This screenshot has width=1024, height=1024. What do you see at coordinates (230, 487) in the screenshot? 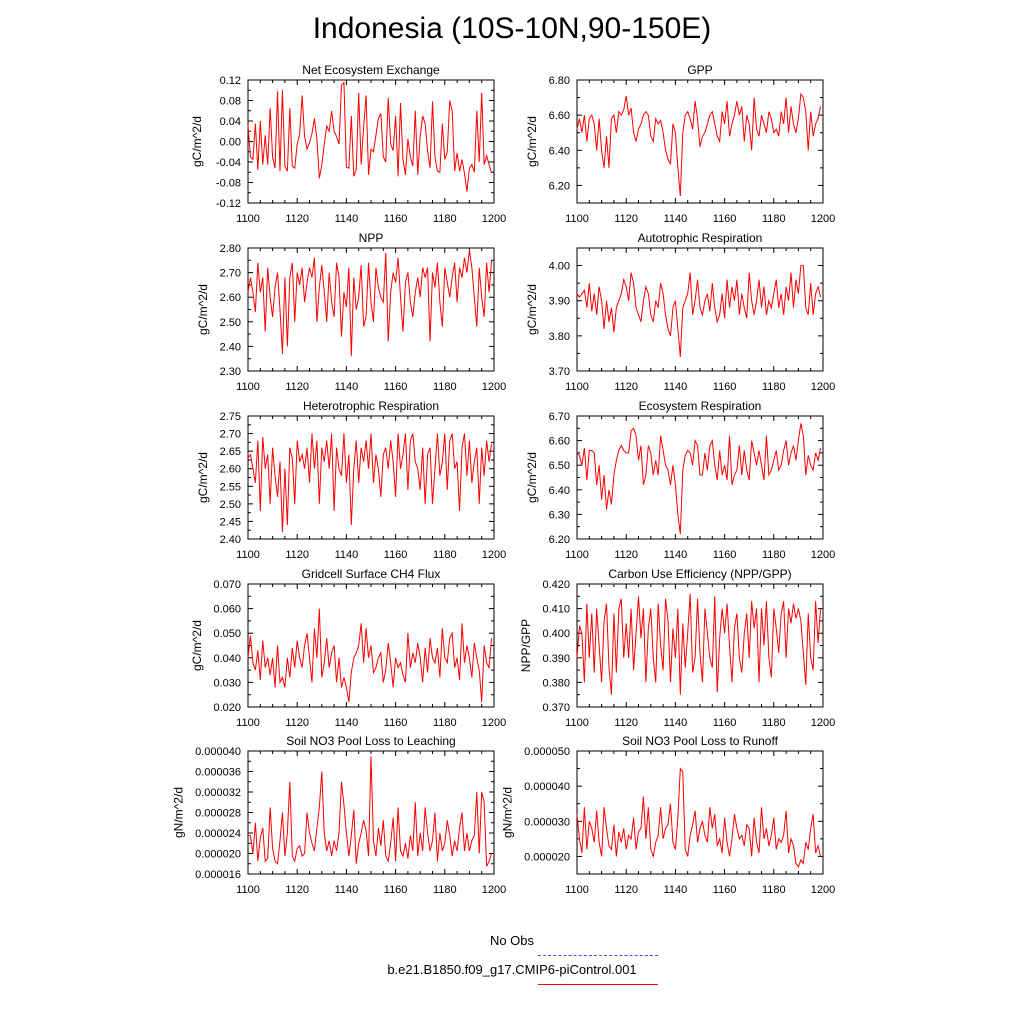
I see `y-tick-label: 2.55` at bounding box center [230, 487].